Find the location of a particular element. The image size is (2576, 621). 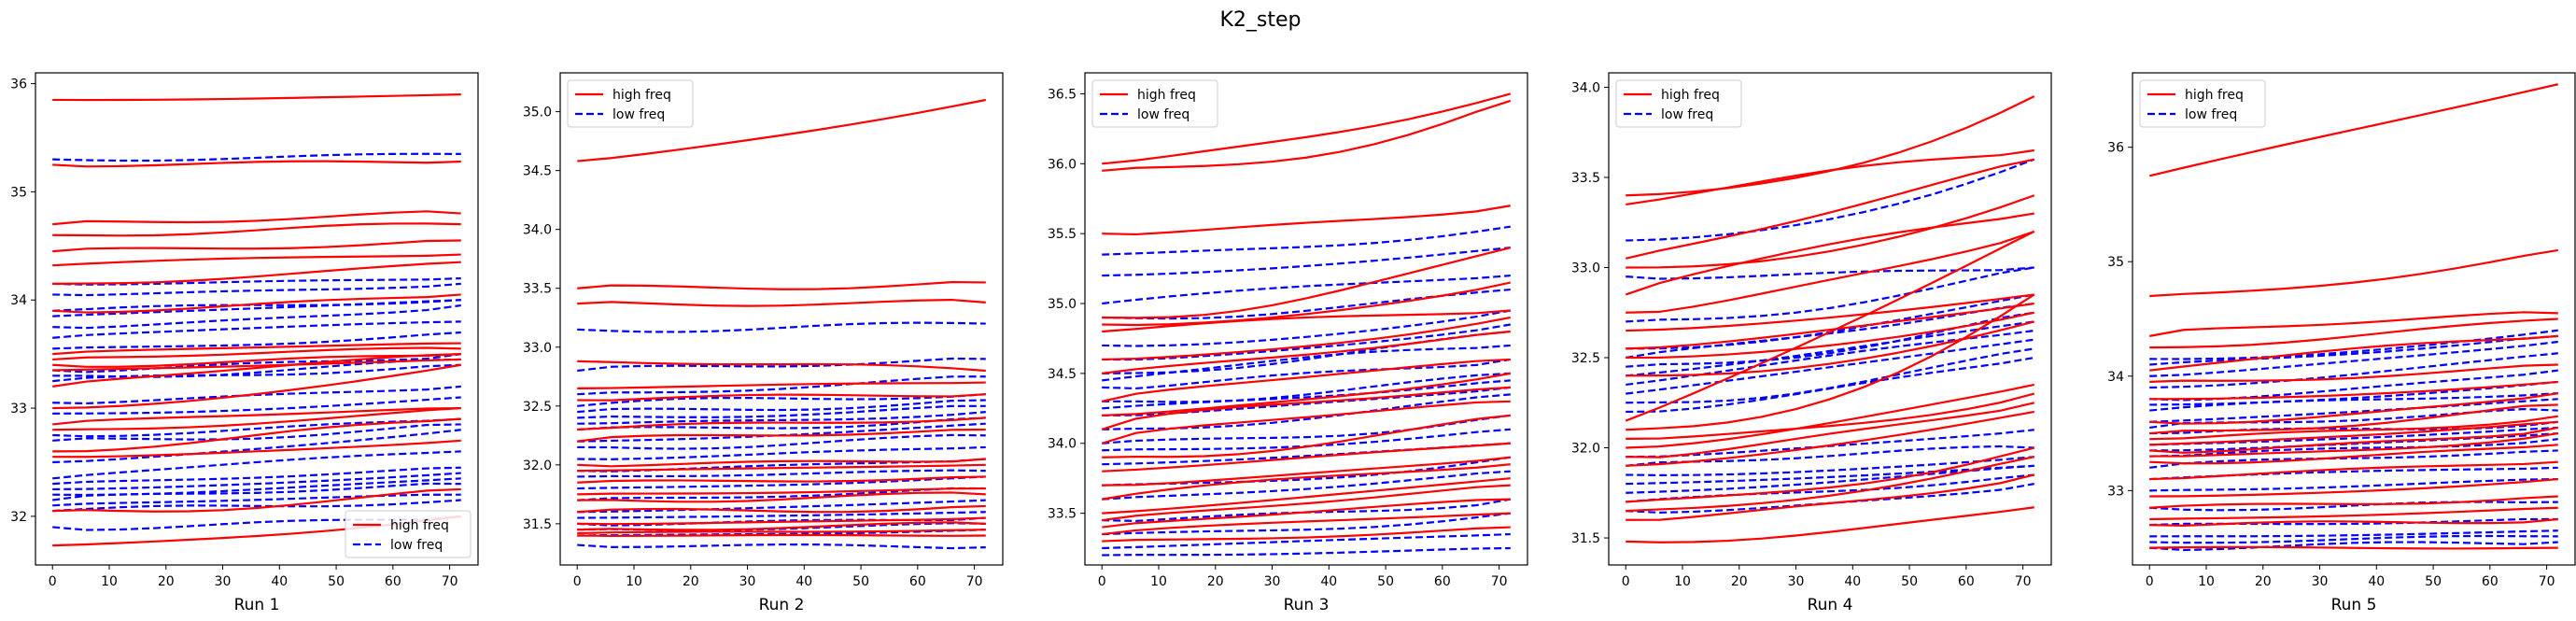

y-tick-label: 34.5 is located at coordinates (537, 172).